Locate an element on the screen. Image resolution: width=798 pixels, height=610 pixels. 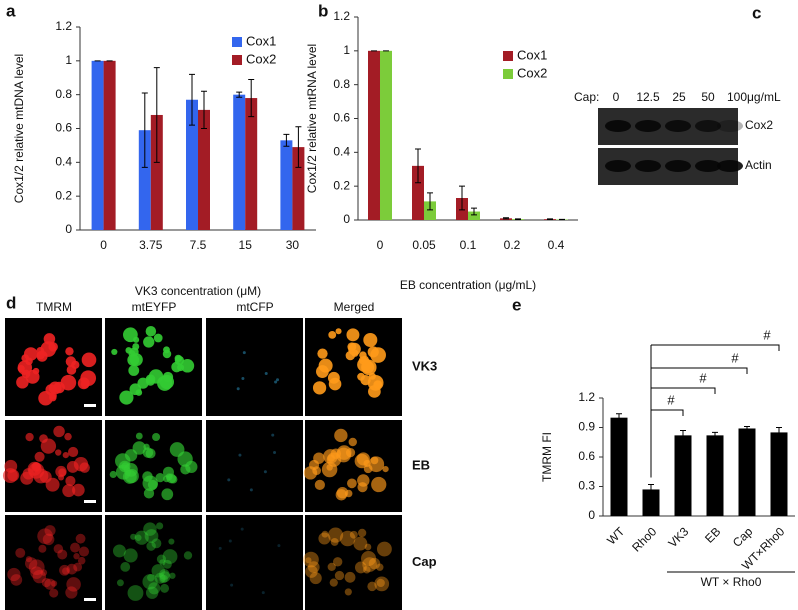
x-tick-label: 0.2 is located at coordinates (512, 245).